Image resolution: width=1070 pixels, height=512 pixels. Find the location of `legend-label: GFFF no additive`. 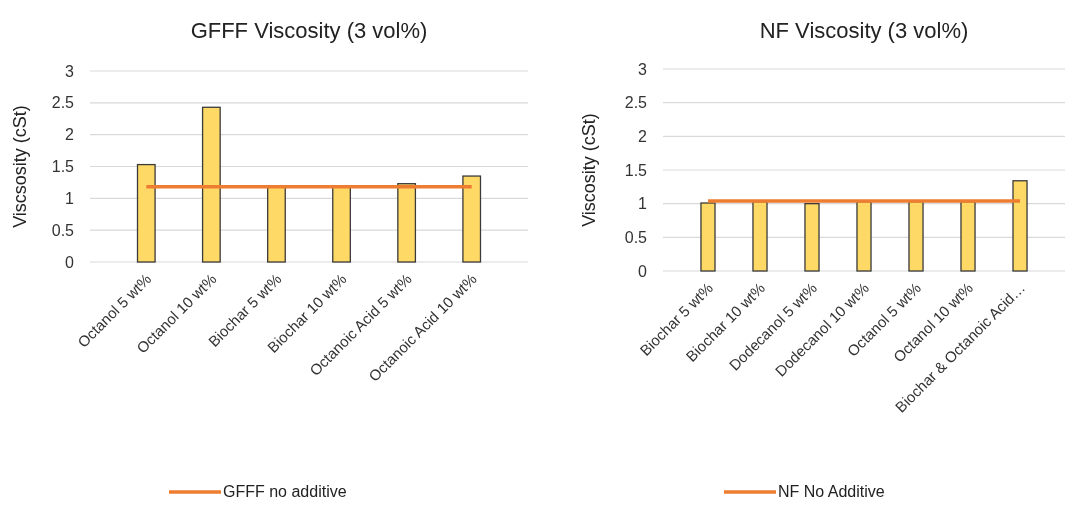

legend-label: GFFF no additive is located at coordinates (285, 491).